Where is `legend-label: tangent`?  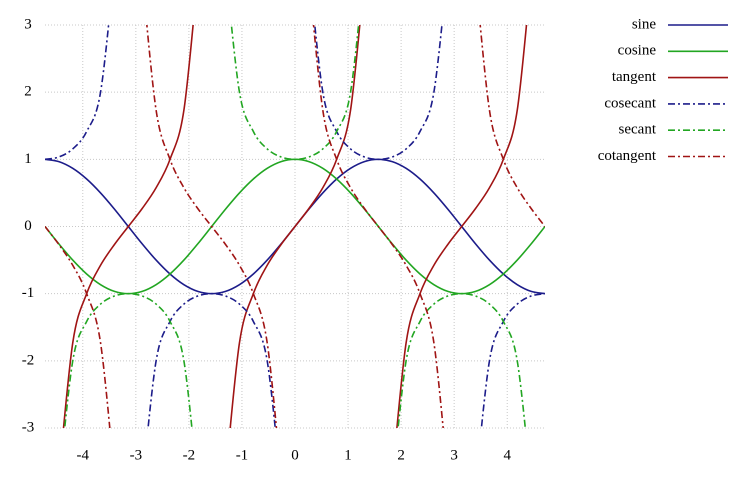
legend-label: tangent is located at coordinates (634, 77).